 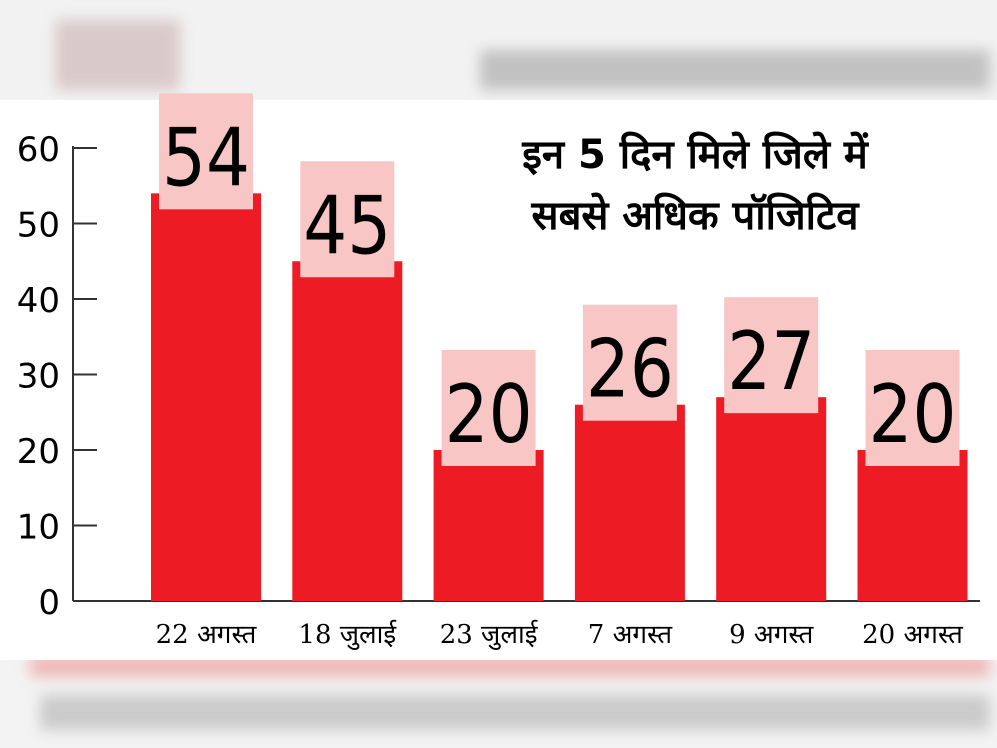 I want to click on blurred-footer-labels, so click(x=515, y=712).